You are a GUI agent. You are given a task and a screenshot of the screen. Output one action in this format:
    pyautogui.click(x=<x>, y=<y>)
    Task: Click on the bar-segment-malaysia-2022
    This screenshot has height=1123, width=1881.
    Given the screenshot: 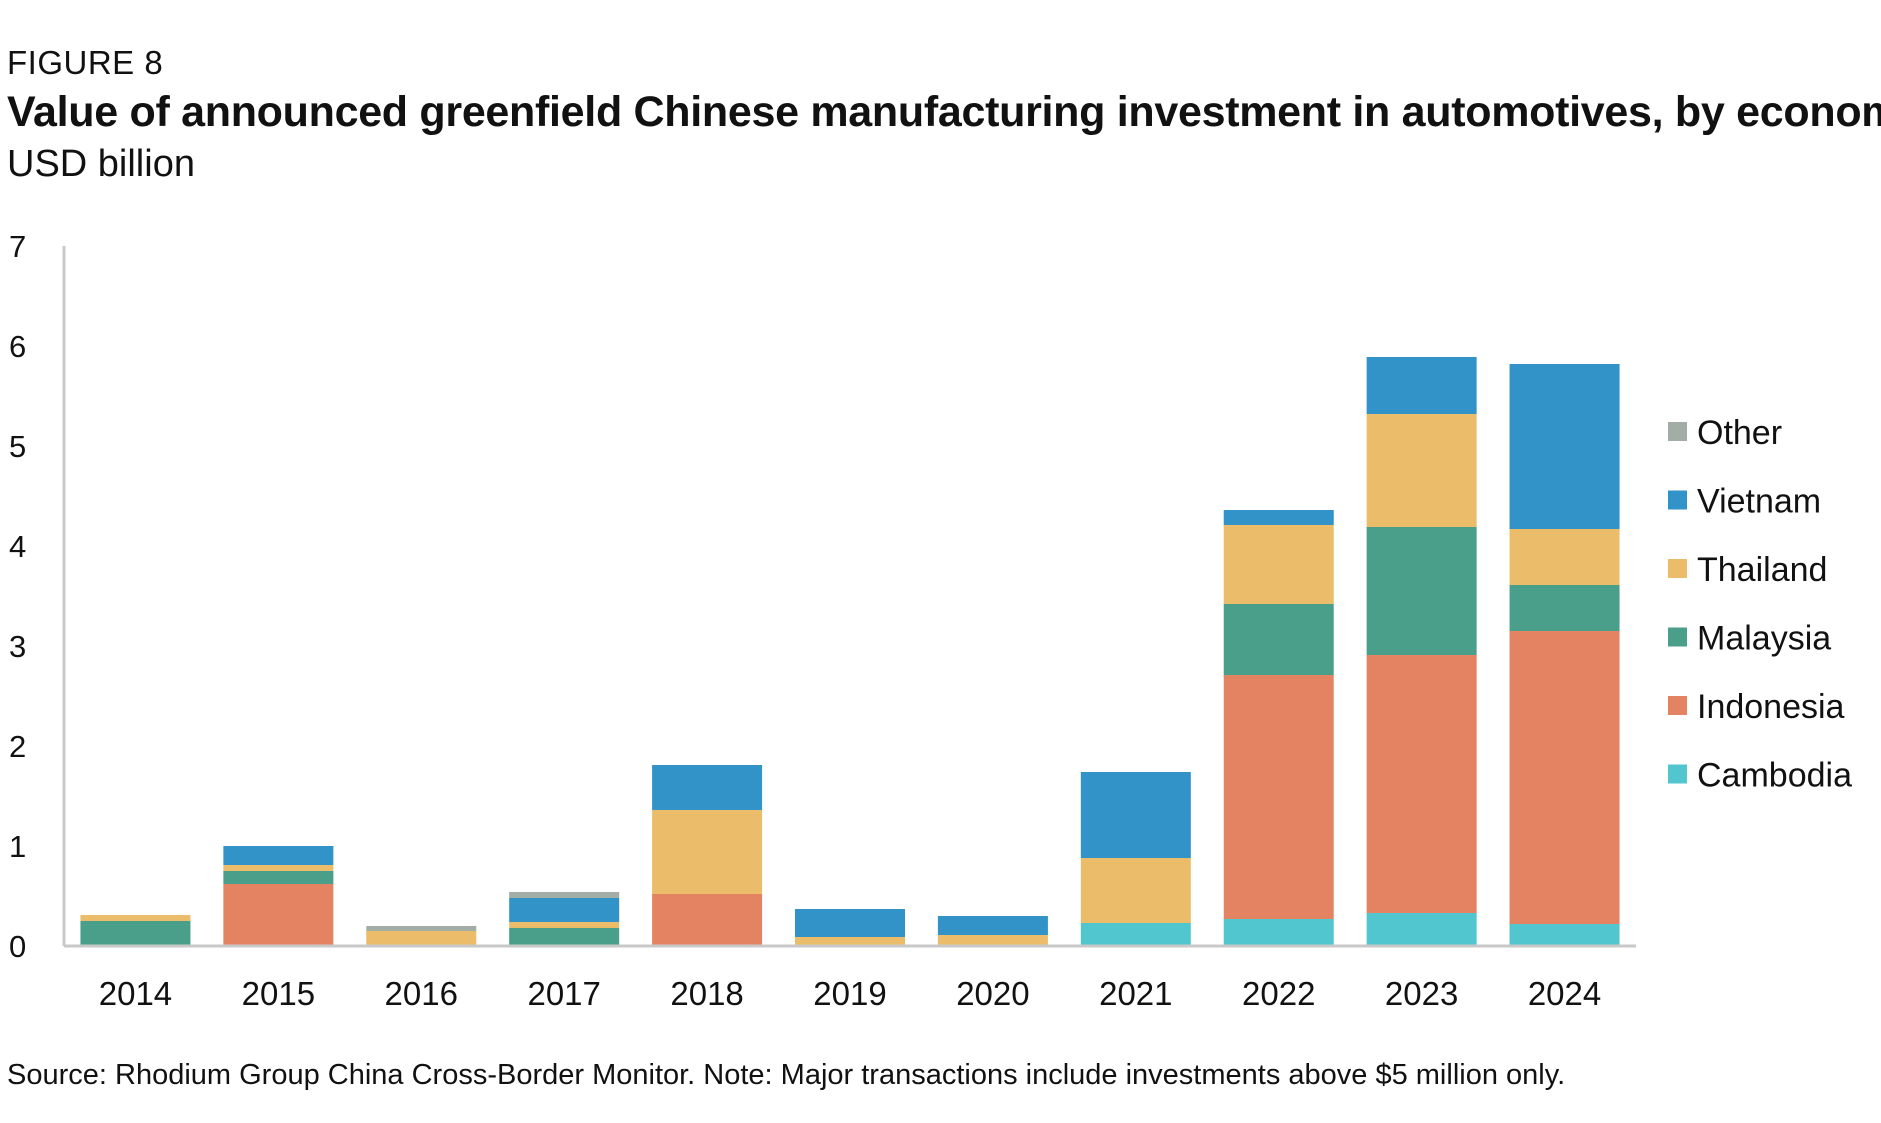 What is the action you would take?
    pyautogui.click(x=1278, y=639)
    